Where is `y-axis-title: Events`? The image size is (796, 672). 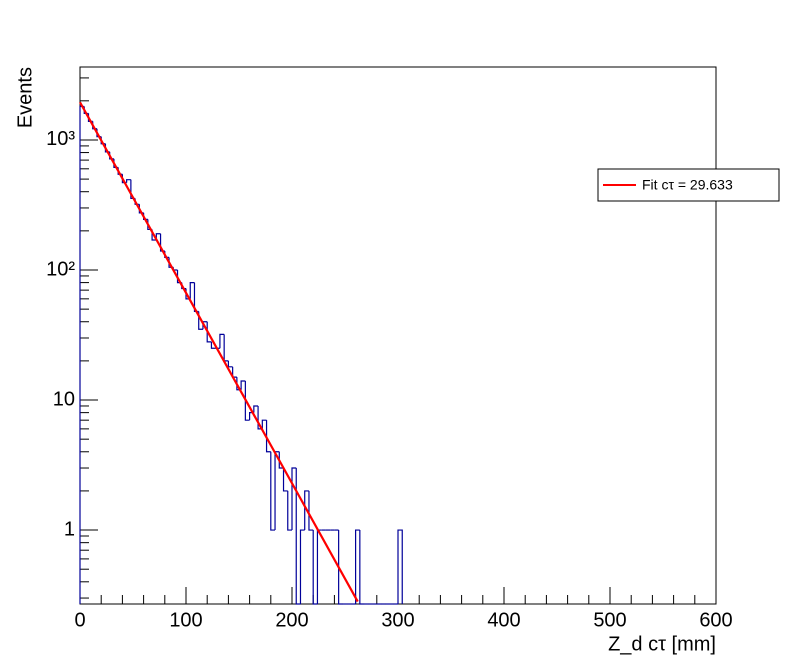 y-axis-title: Events is located at coordinates (25, 97).